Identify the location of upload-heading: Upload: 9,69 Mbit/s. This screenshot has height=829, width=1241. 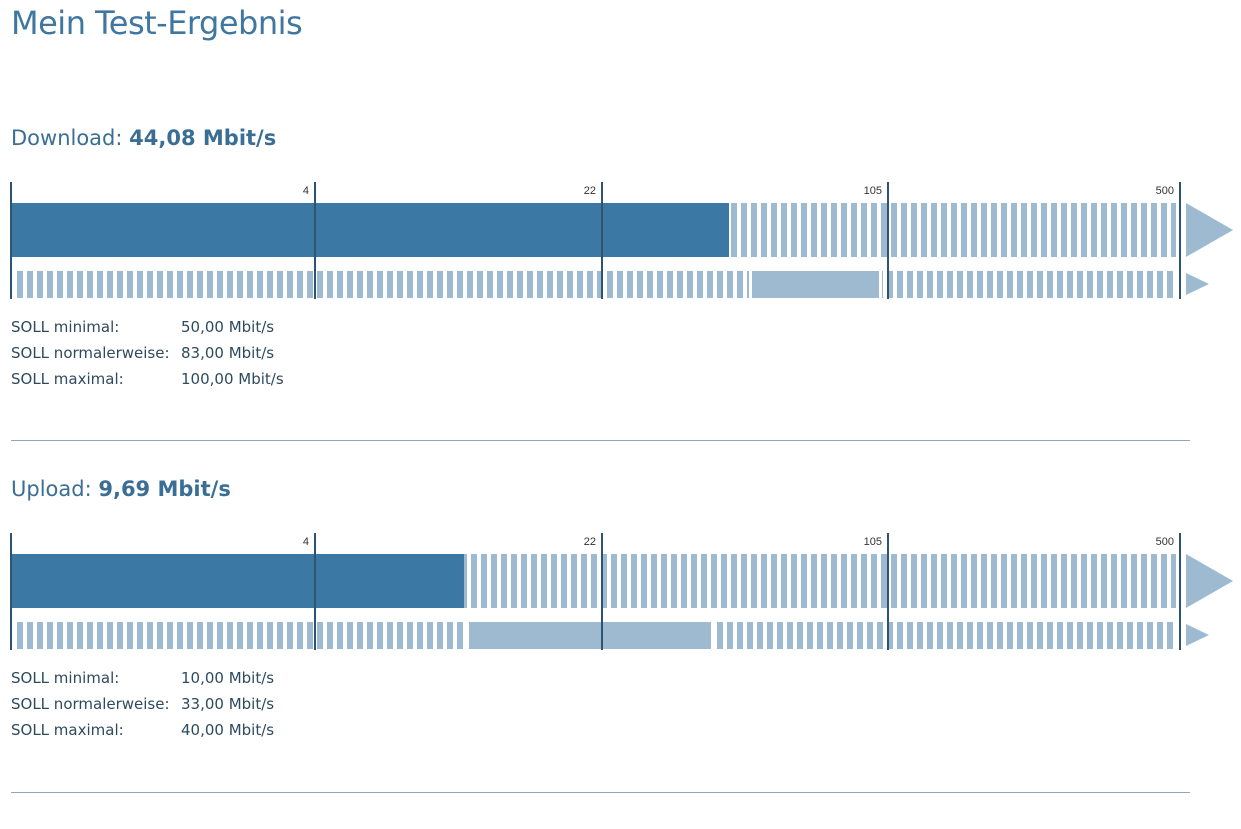
(121, 489).